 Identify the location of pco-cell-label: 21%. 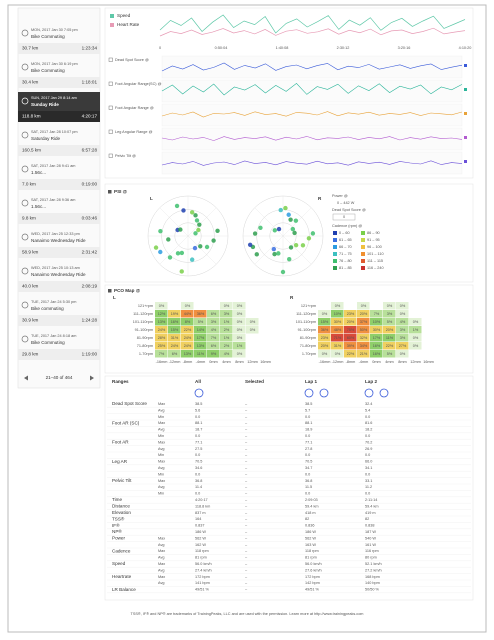
(364, 354).